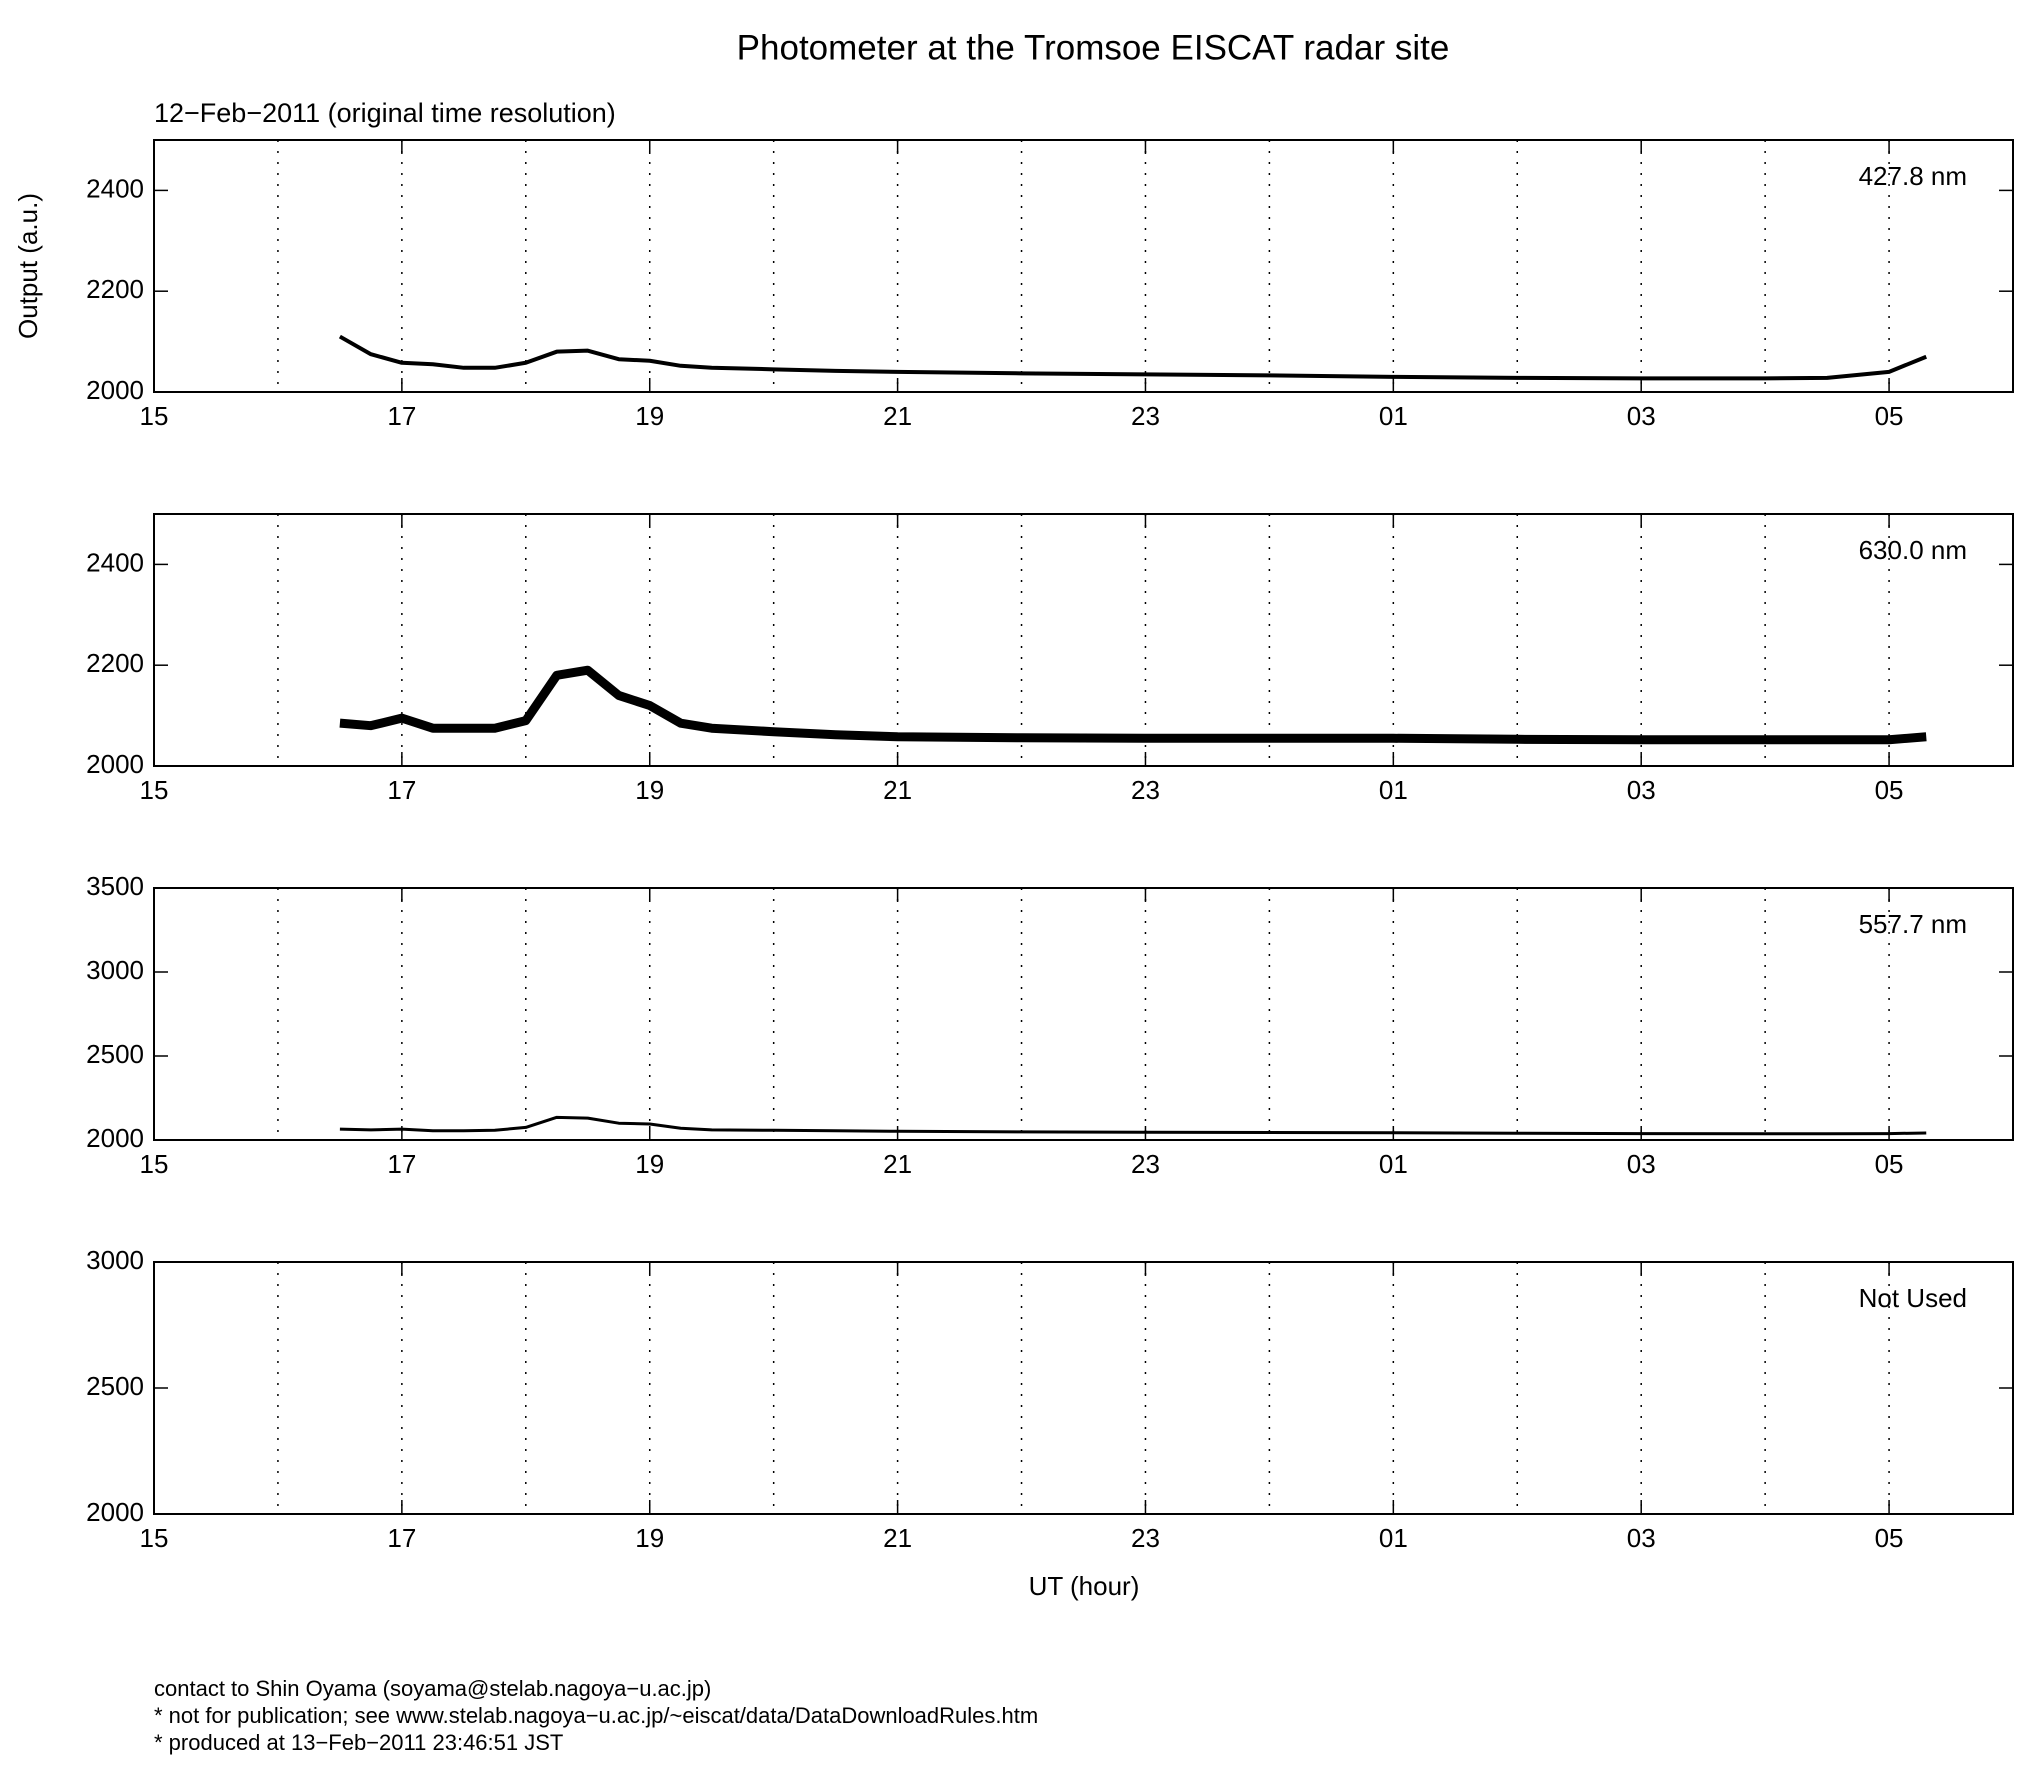 The image size is (2029, 1771). Describe the element at coordinates (385, 113) in the screenshot. I see `subtitle: 12−Feb−2011 (original time resolution)` at that location.